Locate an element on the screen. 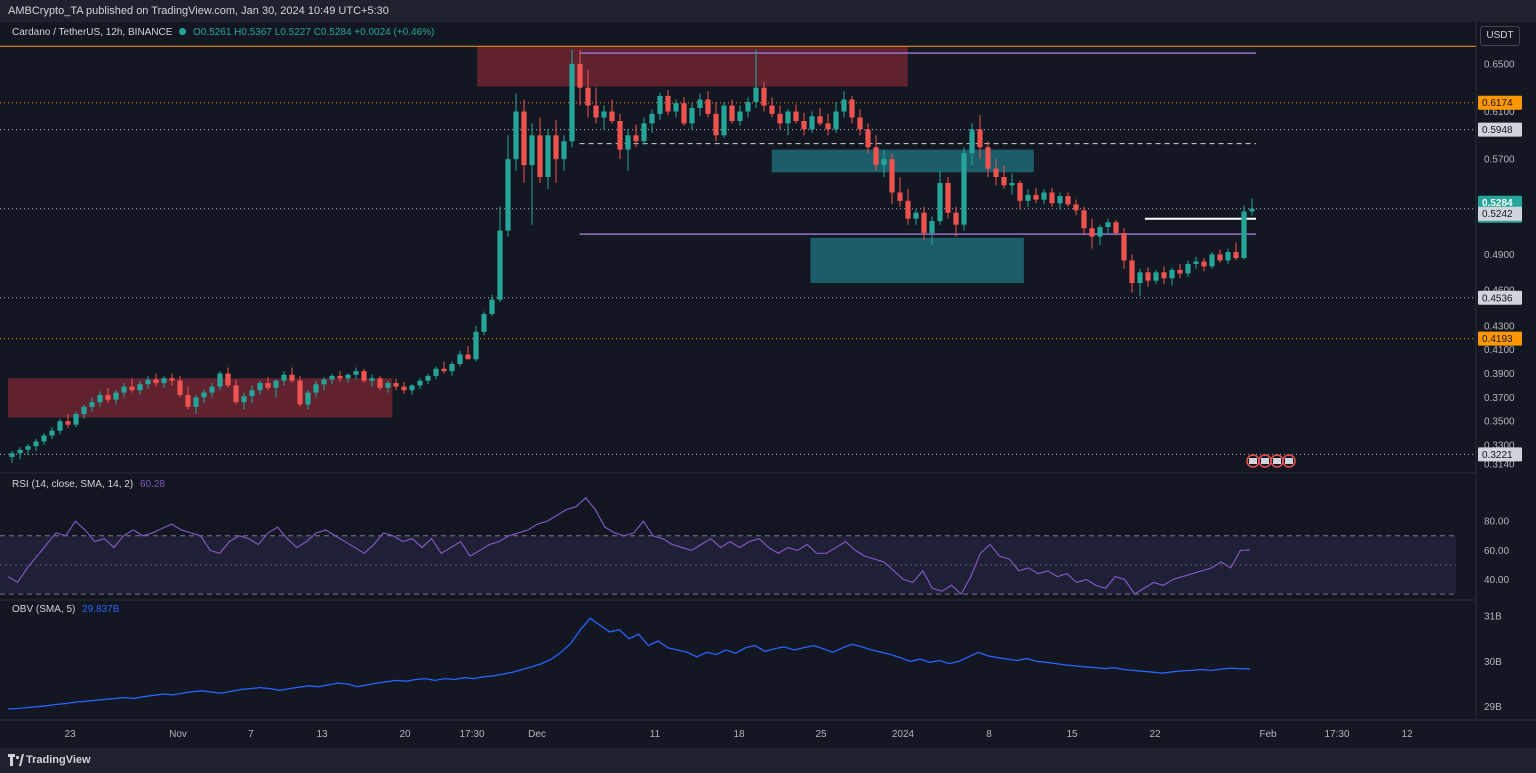 Image resolution: width=1536 pixels, height=773 pixels. price-tick-label: 0.4900 is located at coordinates (1499, 255).